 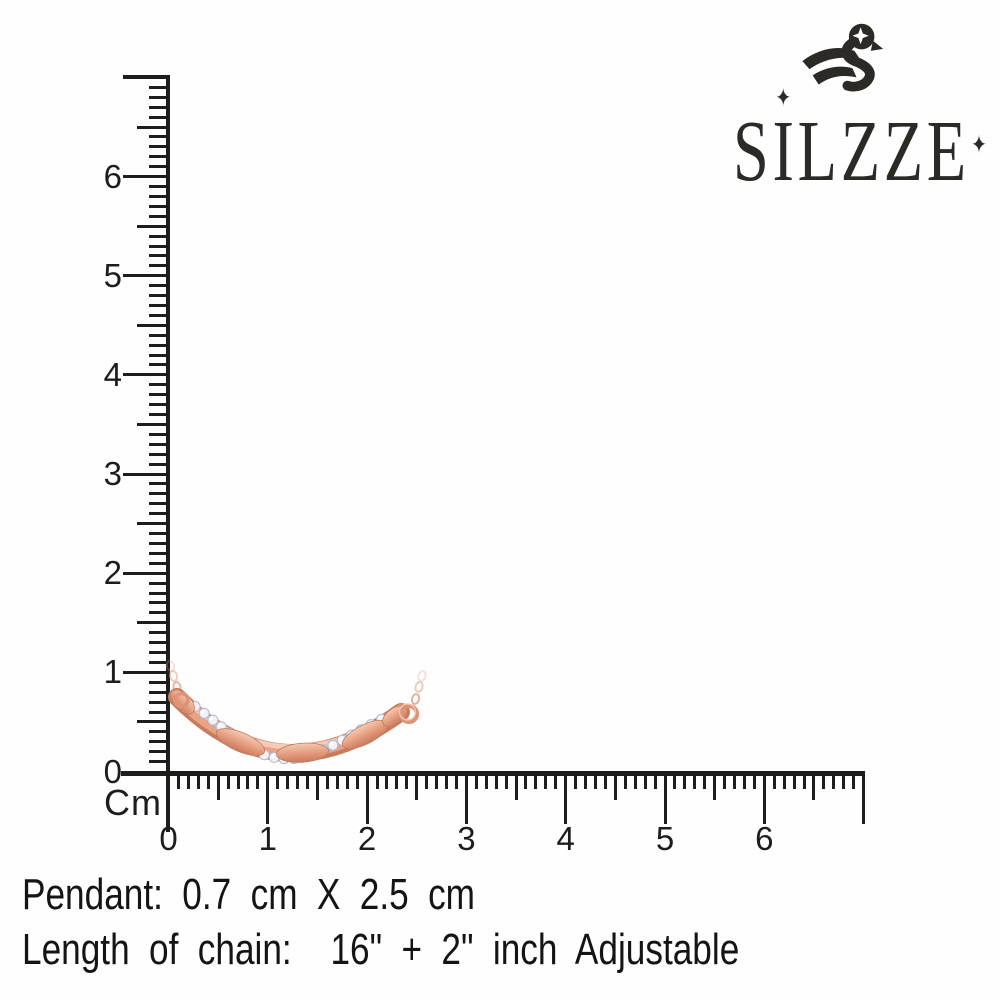 I want to click on wordmark-letter: S, so click(x=753, y=150).